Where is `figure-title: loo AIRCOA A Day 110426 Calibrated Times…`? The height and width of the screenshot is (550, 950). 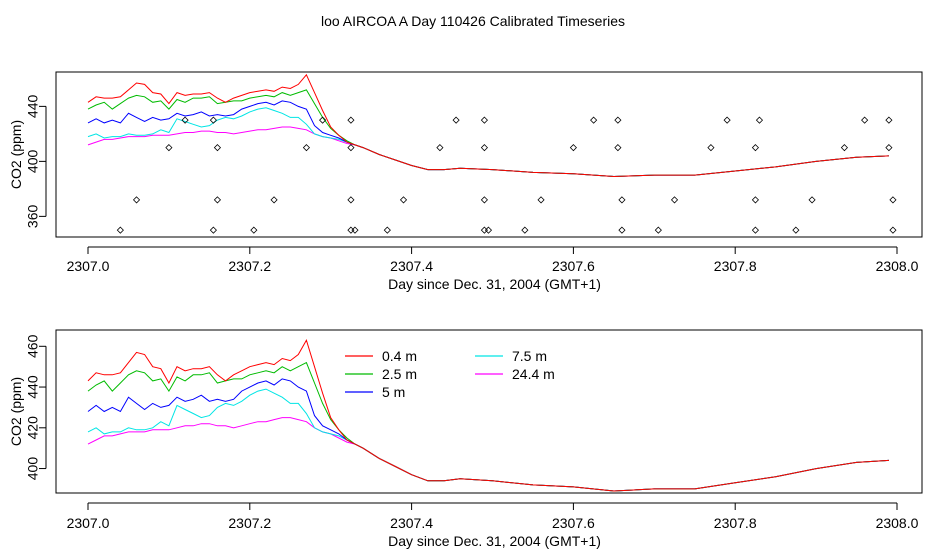
figure-title: loo AIRCOA A Day 110426 Calibrated Times… is located at coordinates (473, 21).